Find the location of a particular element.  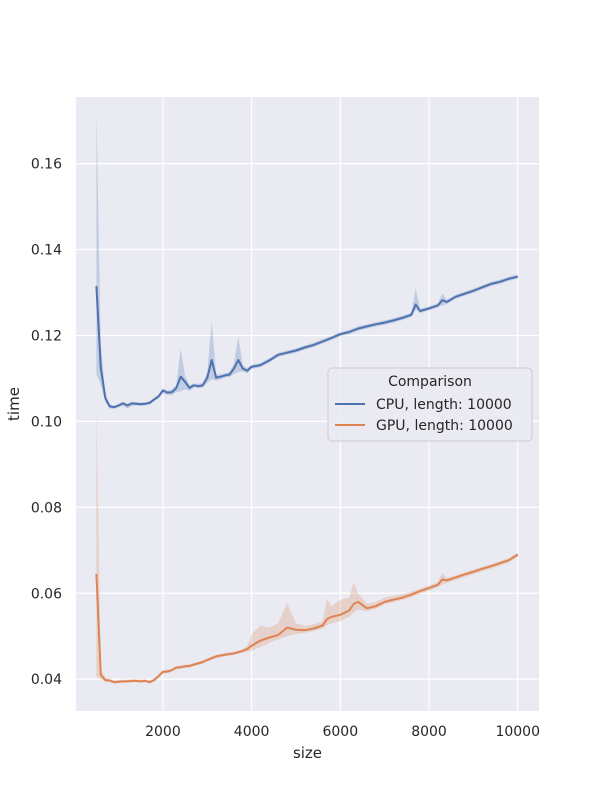

y-tick-label: 0.08 is located at coordinates (46, 508).